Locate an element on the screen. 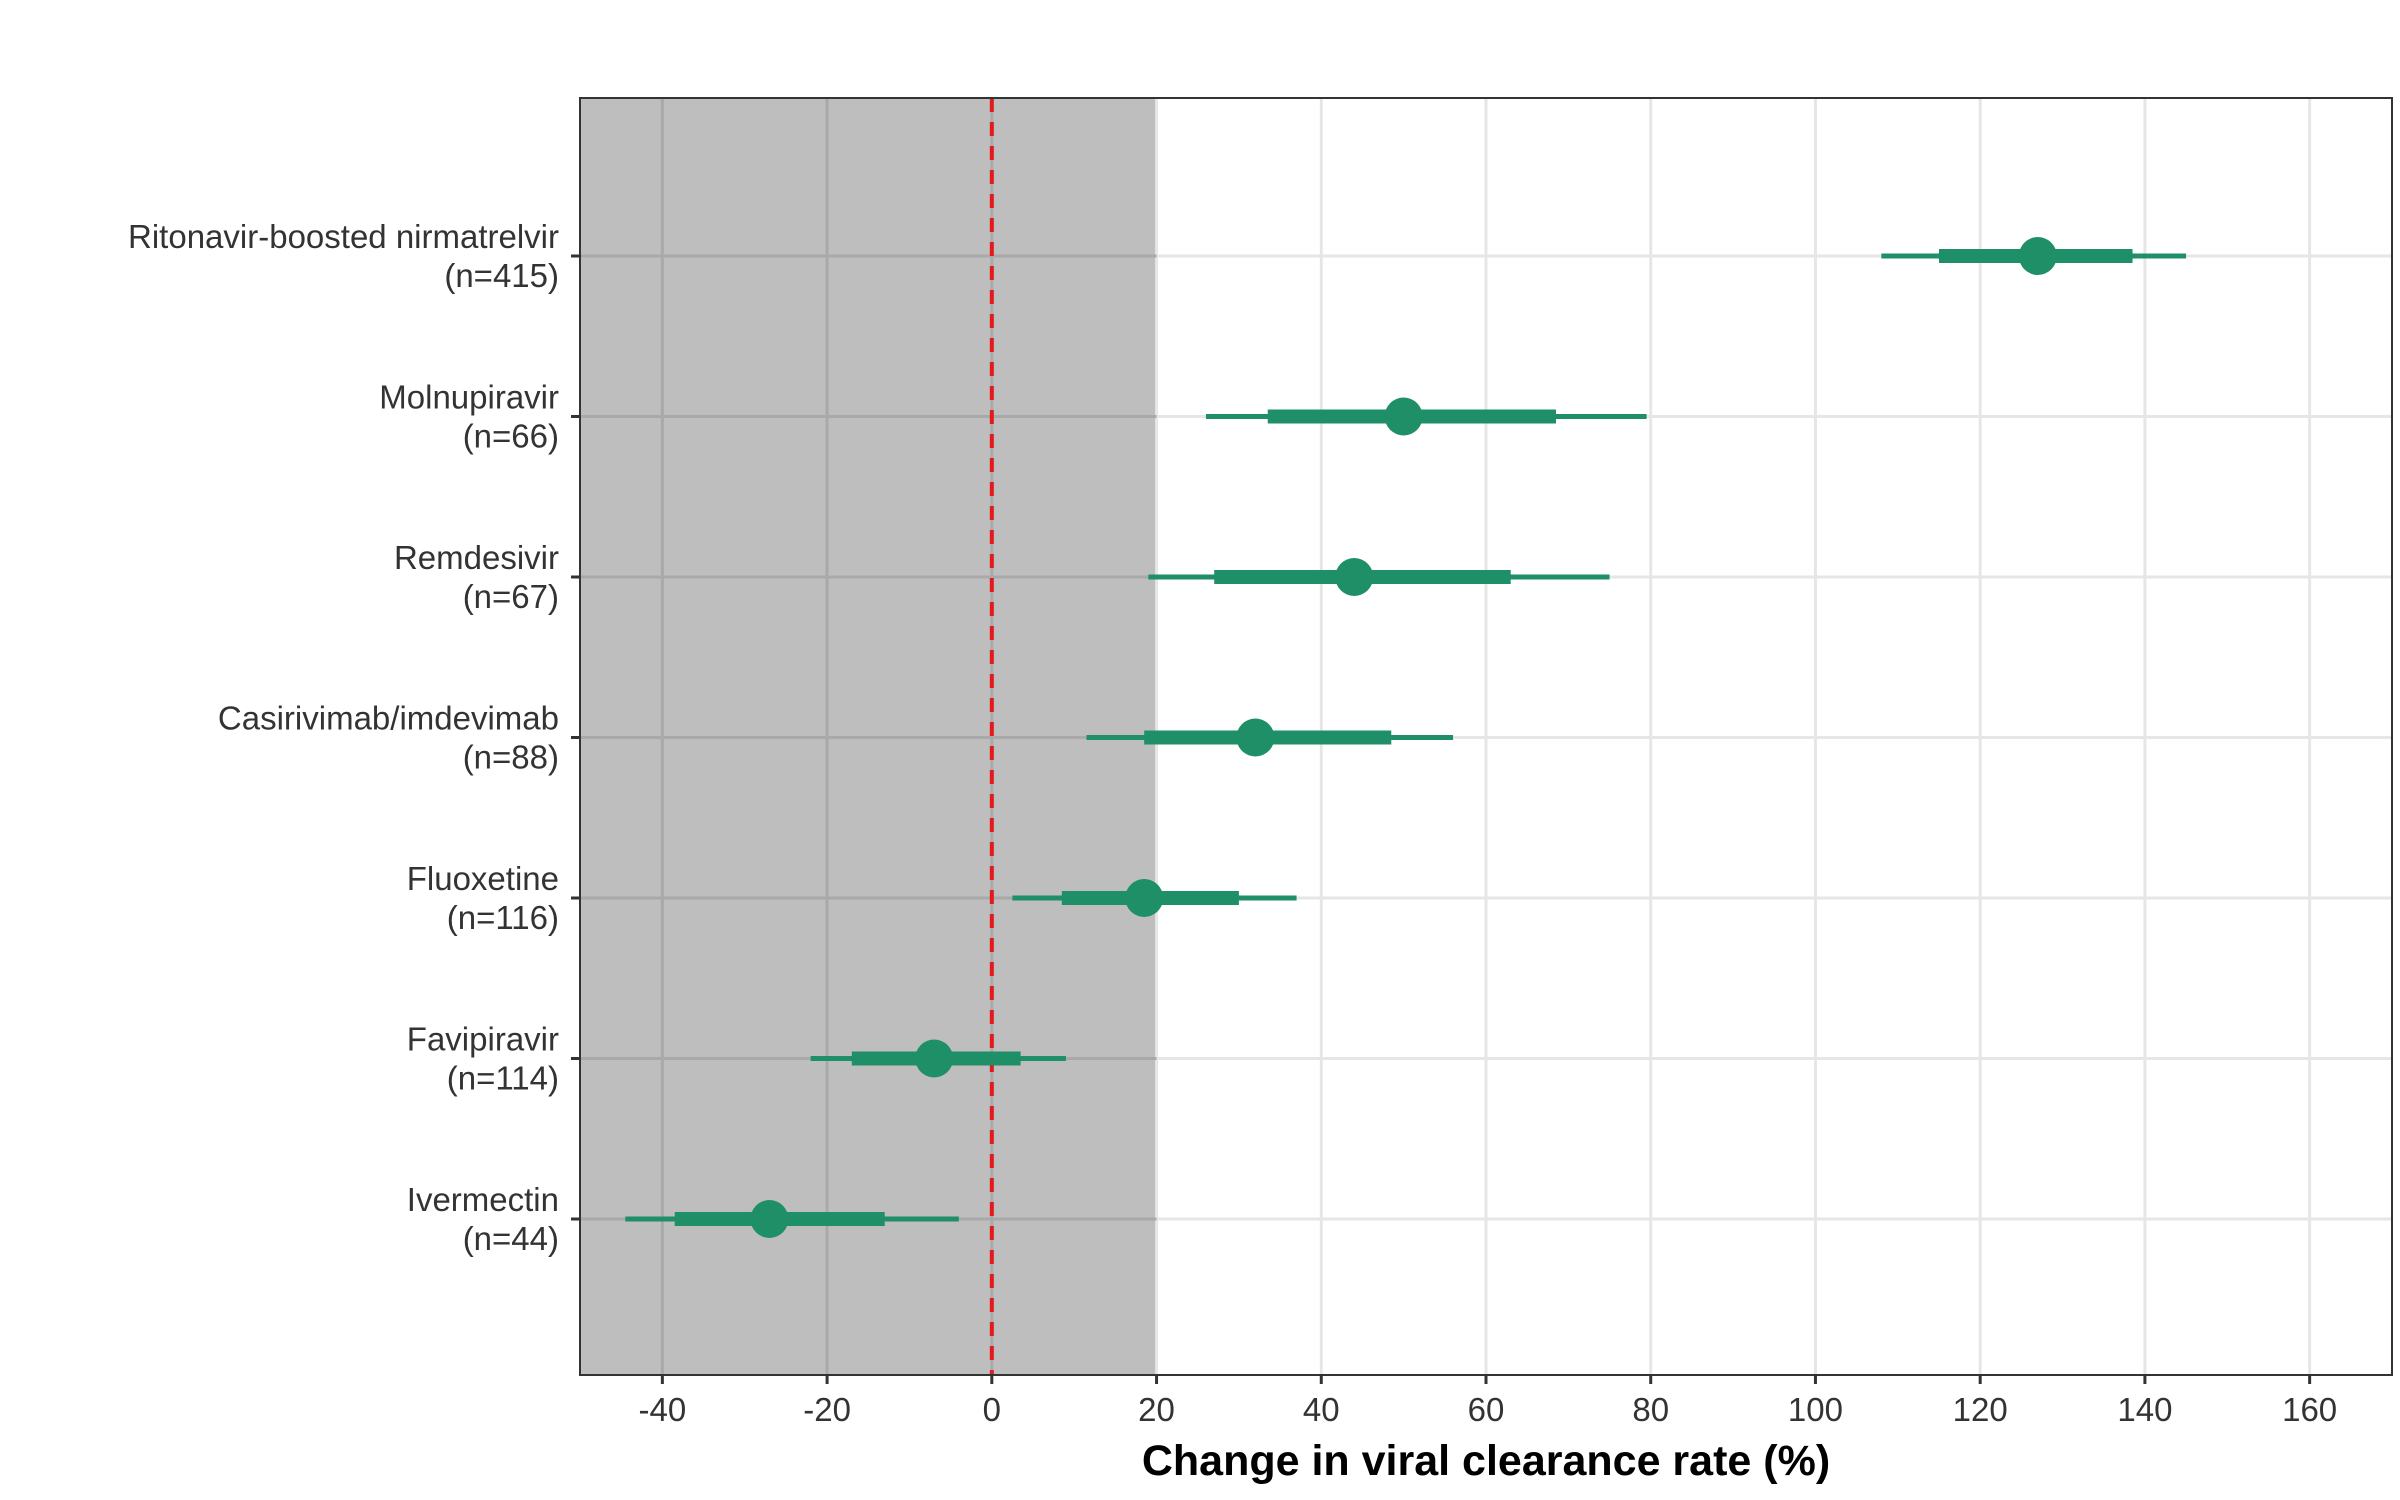 This screenshot has height=1500, width=2400. x-tick-label: 140 is located at coordinates (2144, 1409).